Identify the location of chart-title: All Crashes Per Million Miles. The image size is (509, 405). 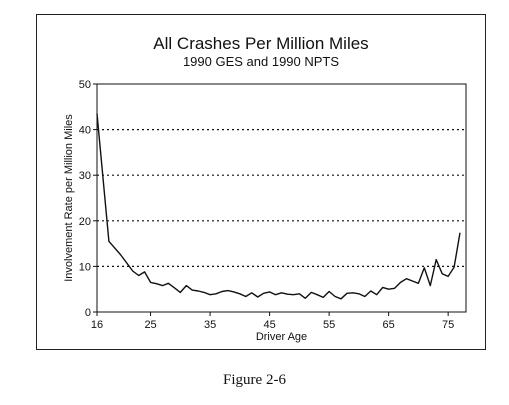
(261, 43).